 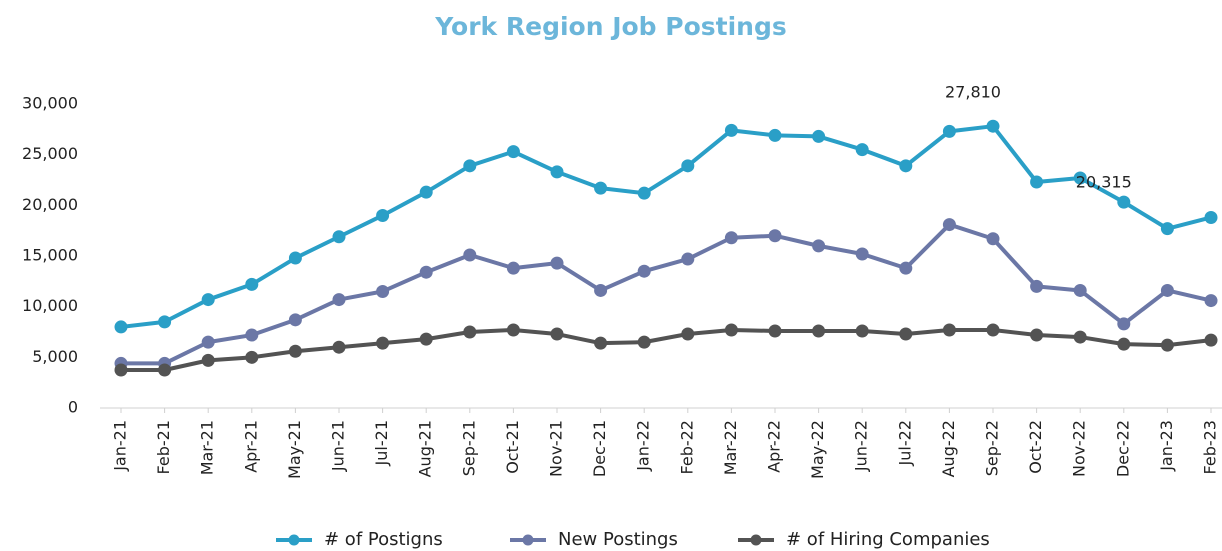 I want to click on x-tick-label: Jan-21, so click(x=120, y=446).